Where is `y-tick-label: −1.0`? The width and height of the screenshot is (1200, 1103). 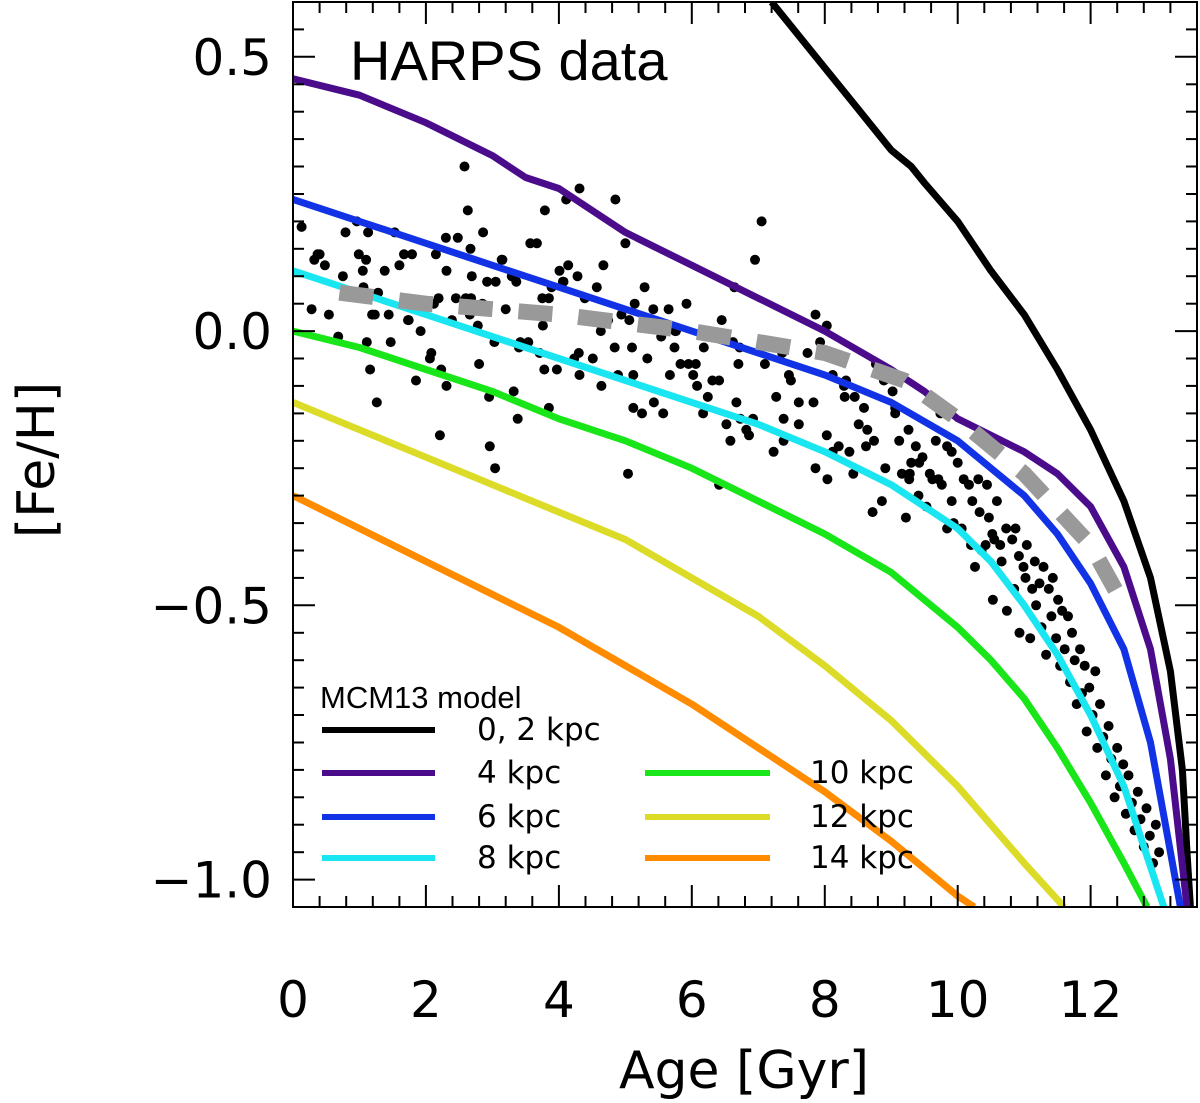
y-tick-label: −1.0 is located at coordinates (211, 881).